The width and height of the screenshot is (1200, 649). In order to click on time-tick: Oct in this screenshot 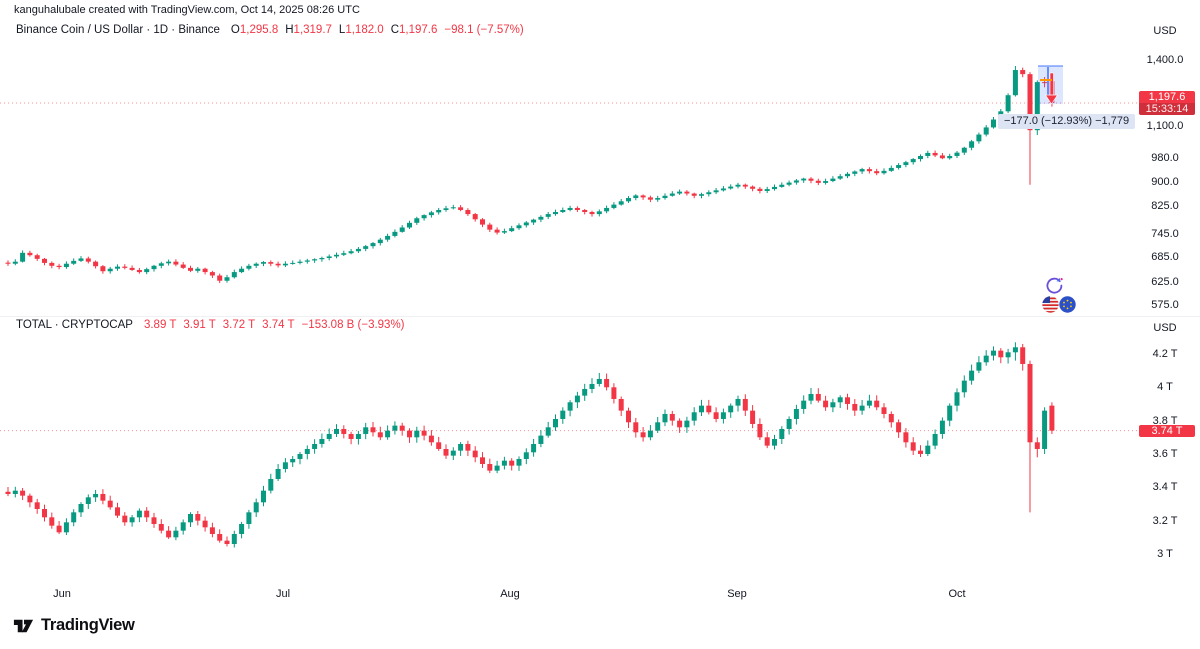, I will do `click(957, 594)`.